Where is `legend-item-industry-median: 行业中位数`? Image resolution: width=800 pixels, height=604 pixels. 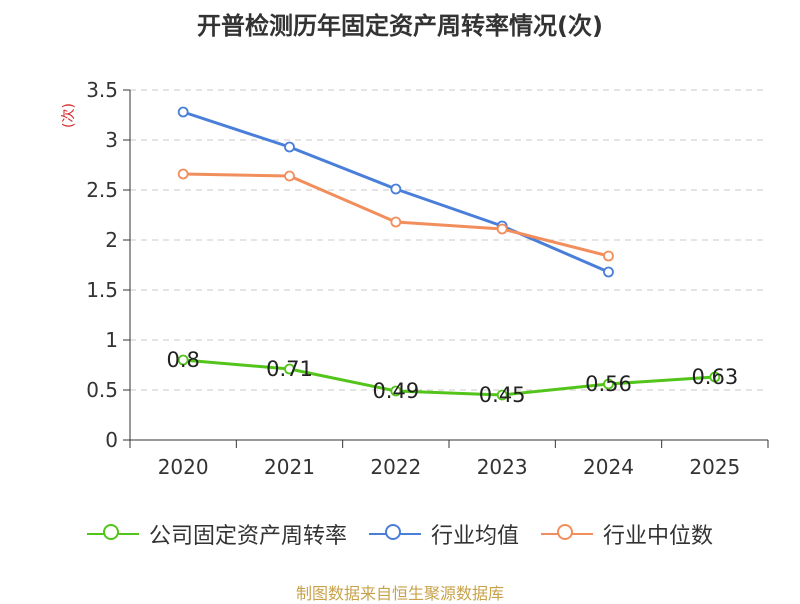 legend-item-industry-median: 行业中位数 is located at coordinates (627, 534).